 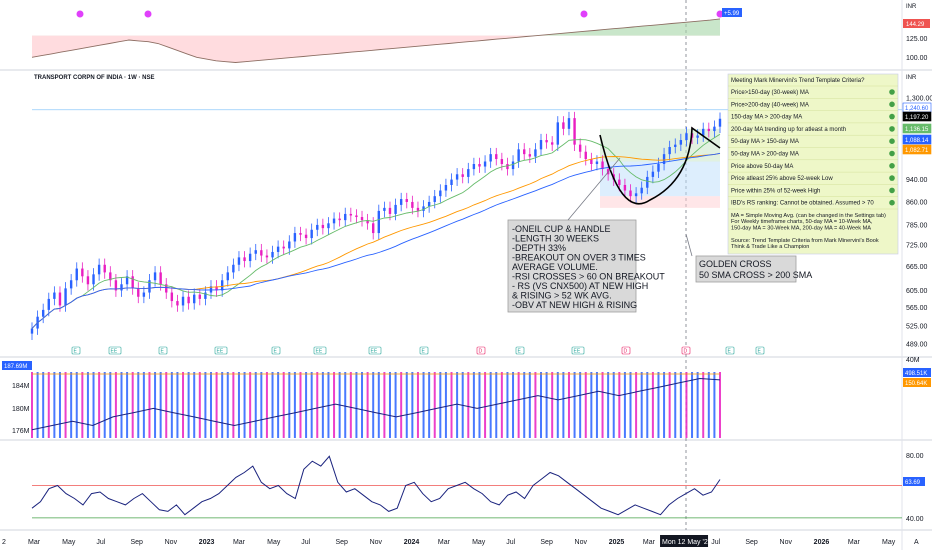 I want to click on golden-cross-annotation: GOLDEN CROSS 50 SMA CROSS > 200 SMA, so click(x=753, y=269).